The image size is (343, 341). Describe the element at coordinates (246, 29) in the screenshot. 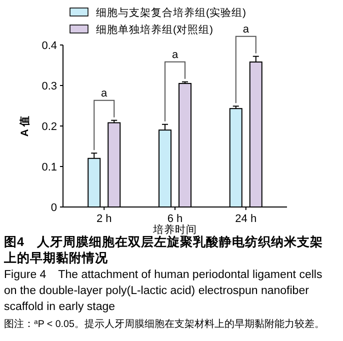

I see `text: a` at that location.